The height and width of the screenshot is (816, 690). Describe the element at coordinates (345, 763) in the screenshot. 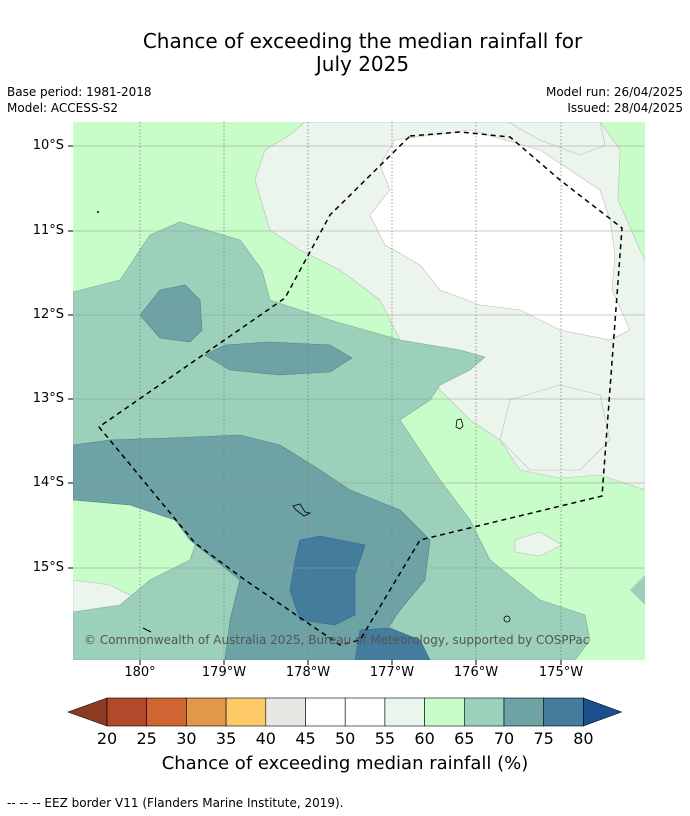

I see `colorbar-title: Chance of exceeding median rainfall (%)` at that location.